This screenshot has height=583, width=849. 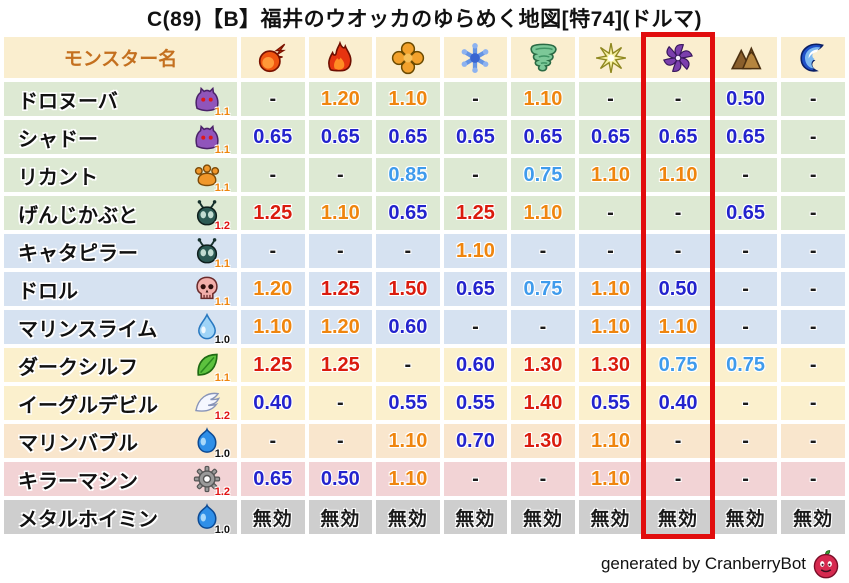 What do you see at coordinates (78, 367) in the screenshot?
I see `monster-name: ダークシルフ` at bounding box center [78, 367].